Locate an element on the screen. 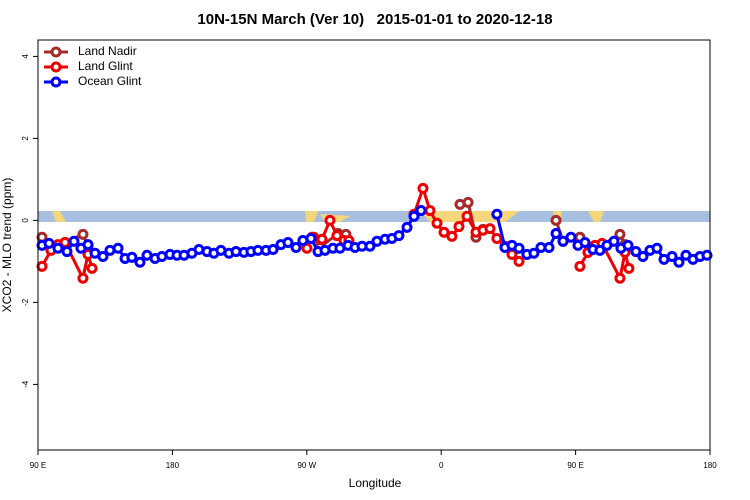 This screenshot has width=750, height=500. x-axis-label: Longitude is located at coordinates (375, 483).